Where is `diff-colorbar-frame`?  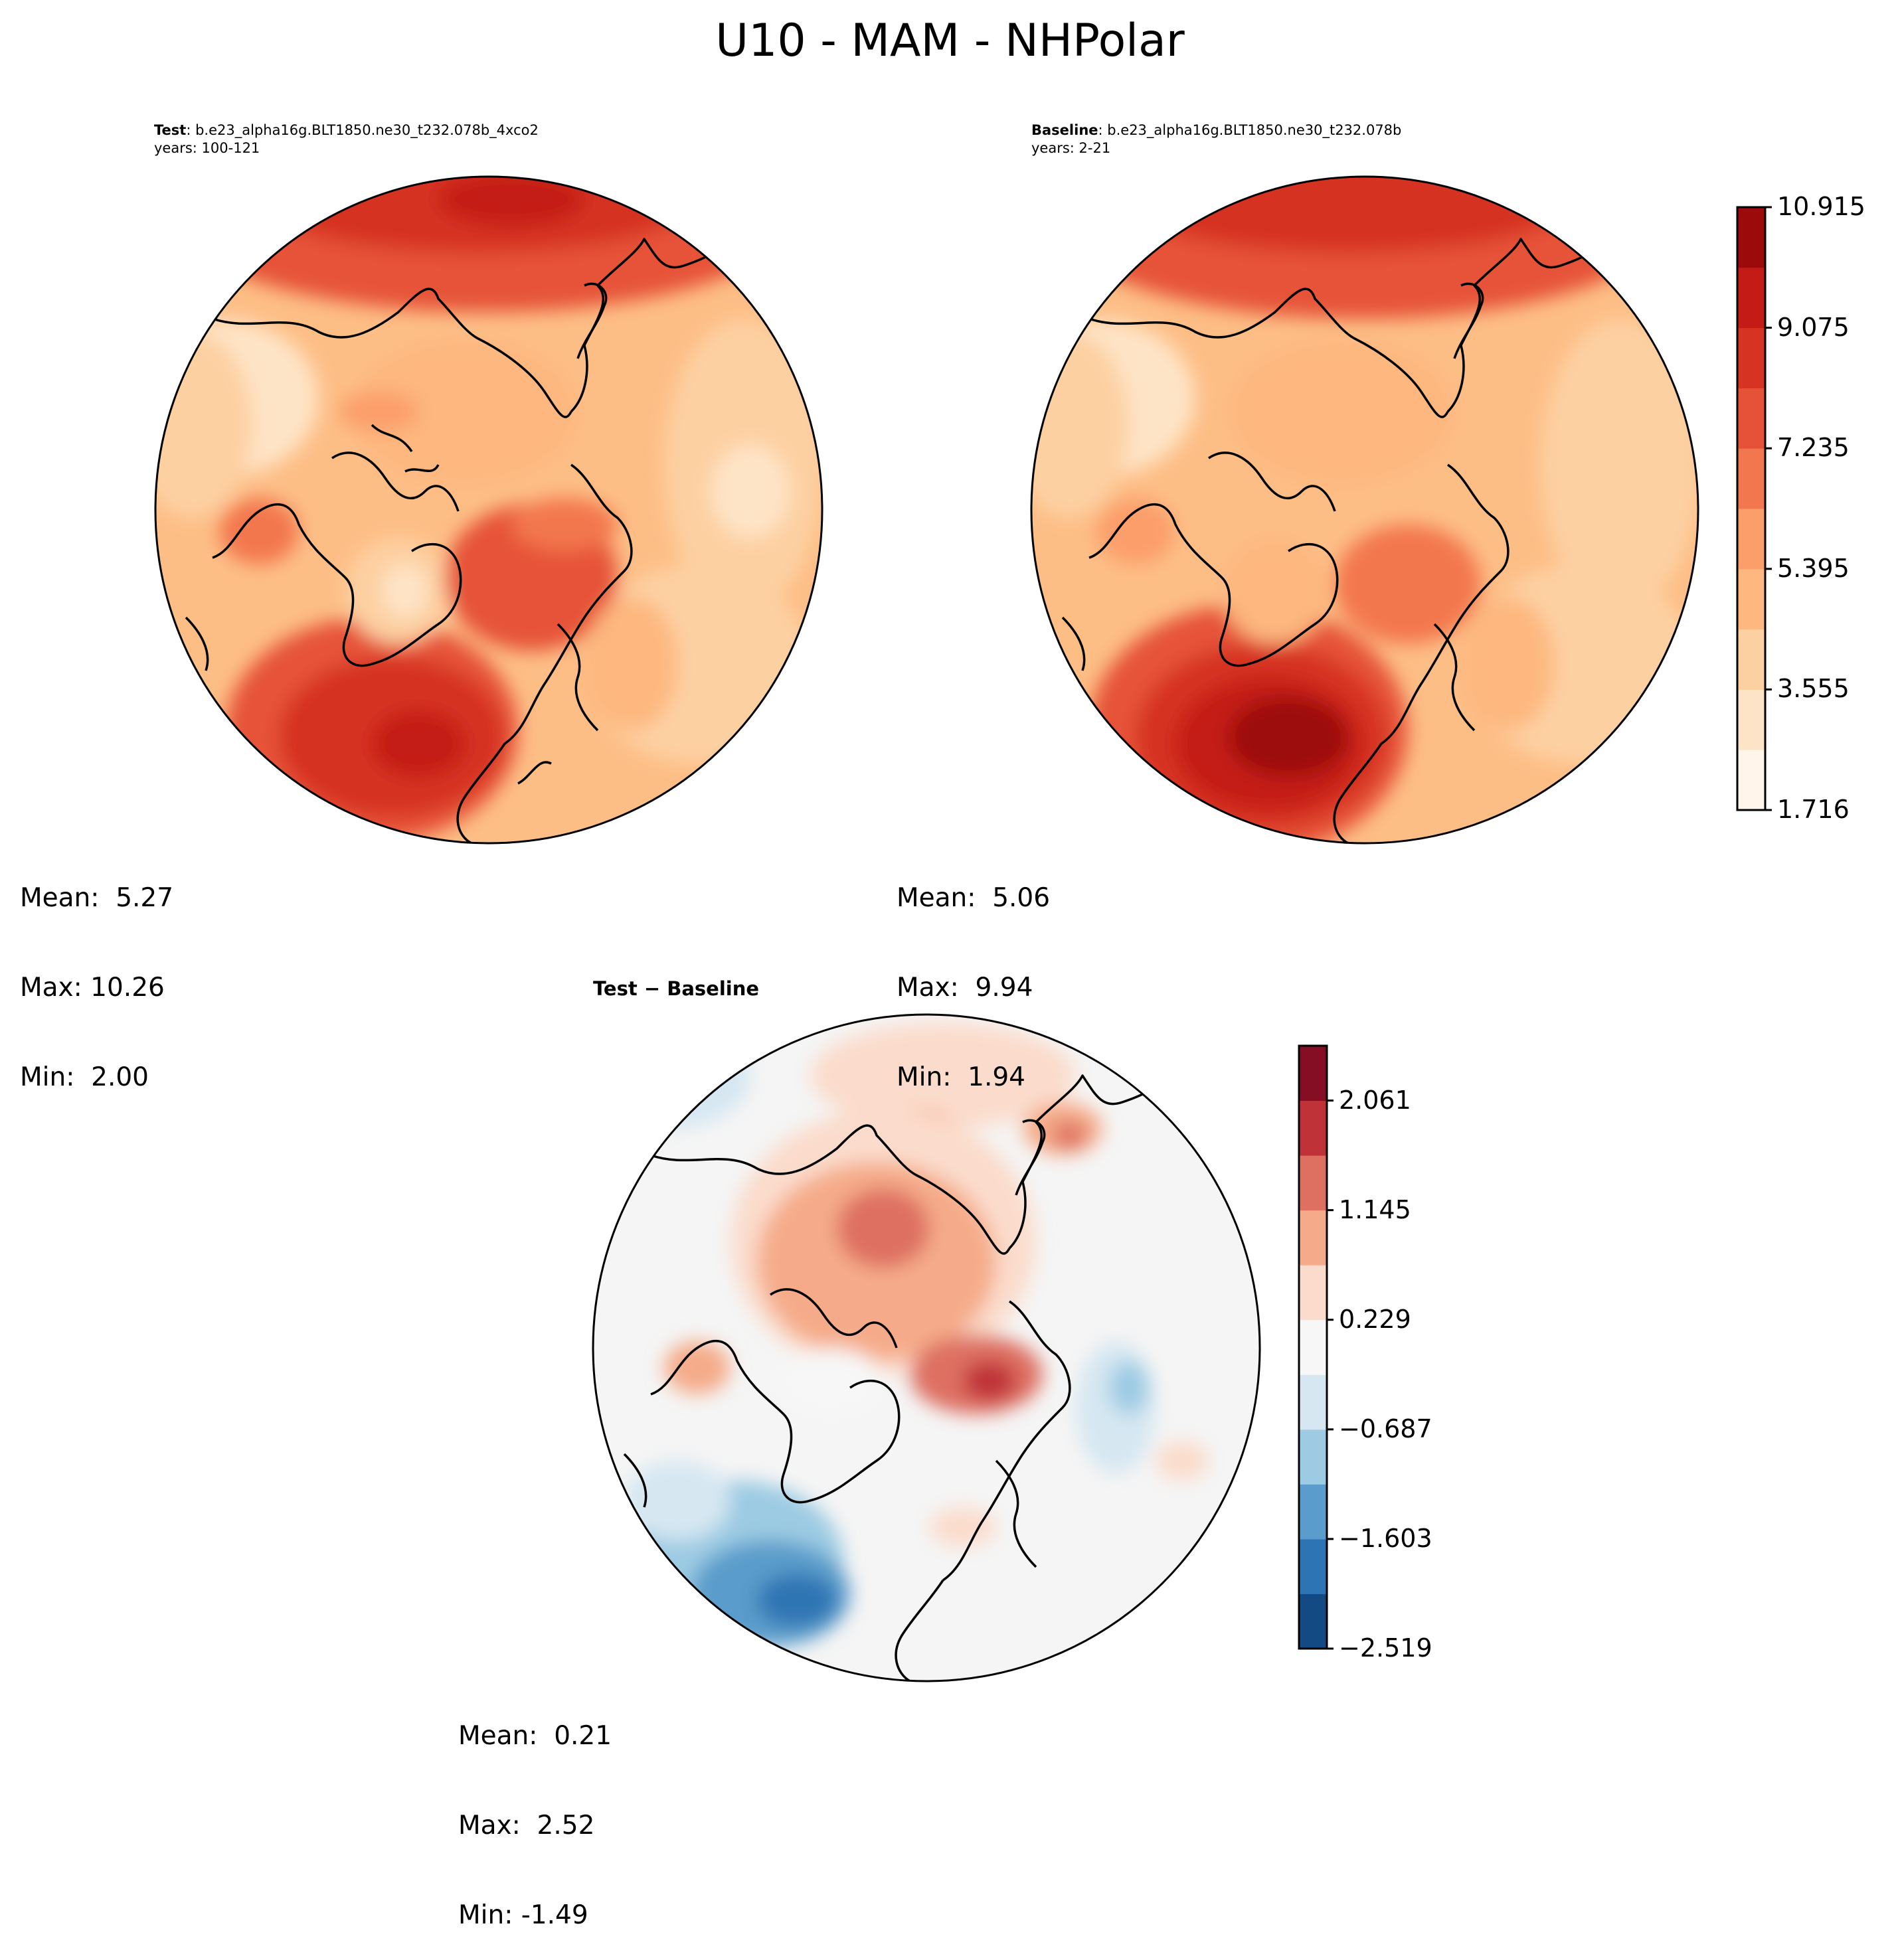
diff-colorbar-frame is located at coordinates (1313, 1347).